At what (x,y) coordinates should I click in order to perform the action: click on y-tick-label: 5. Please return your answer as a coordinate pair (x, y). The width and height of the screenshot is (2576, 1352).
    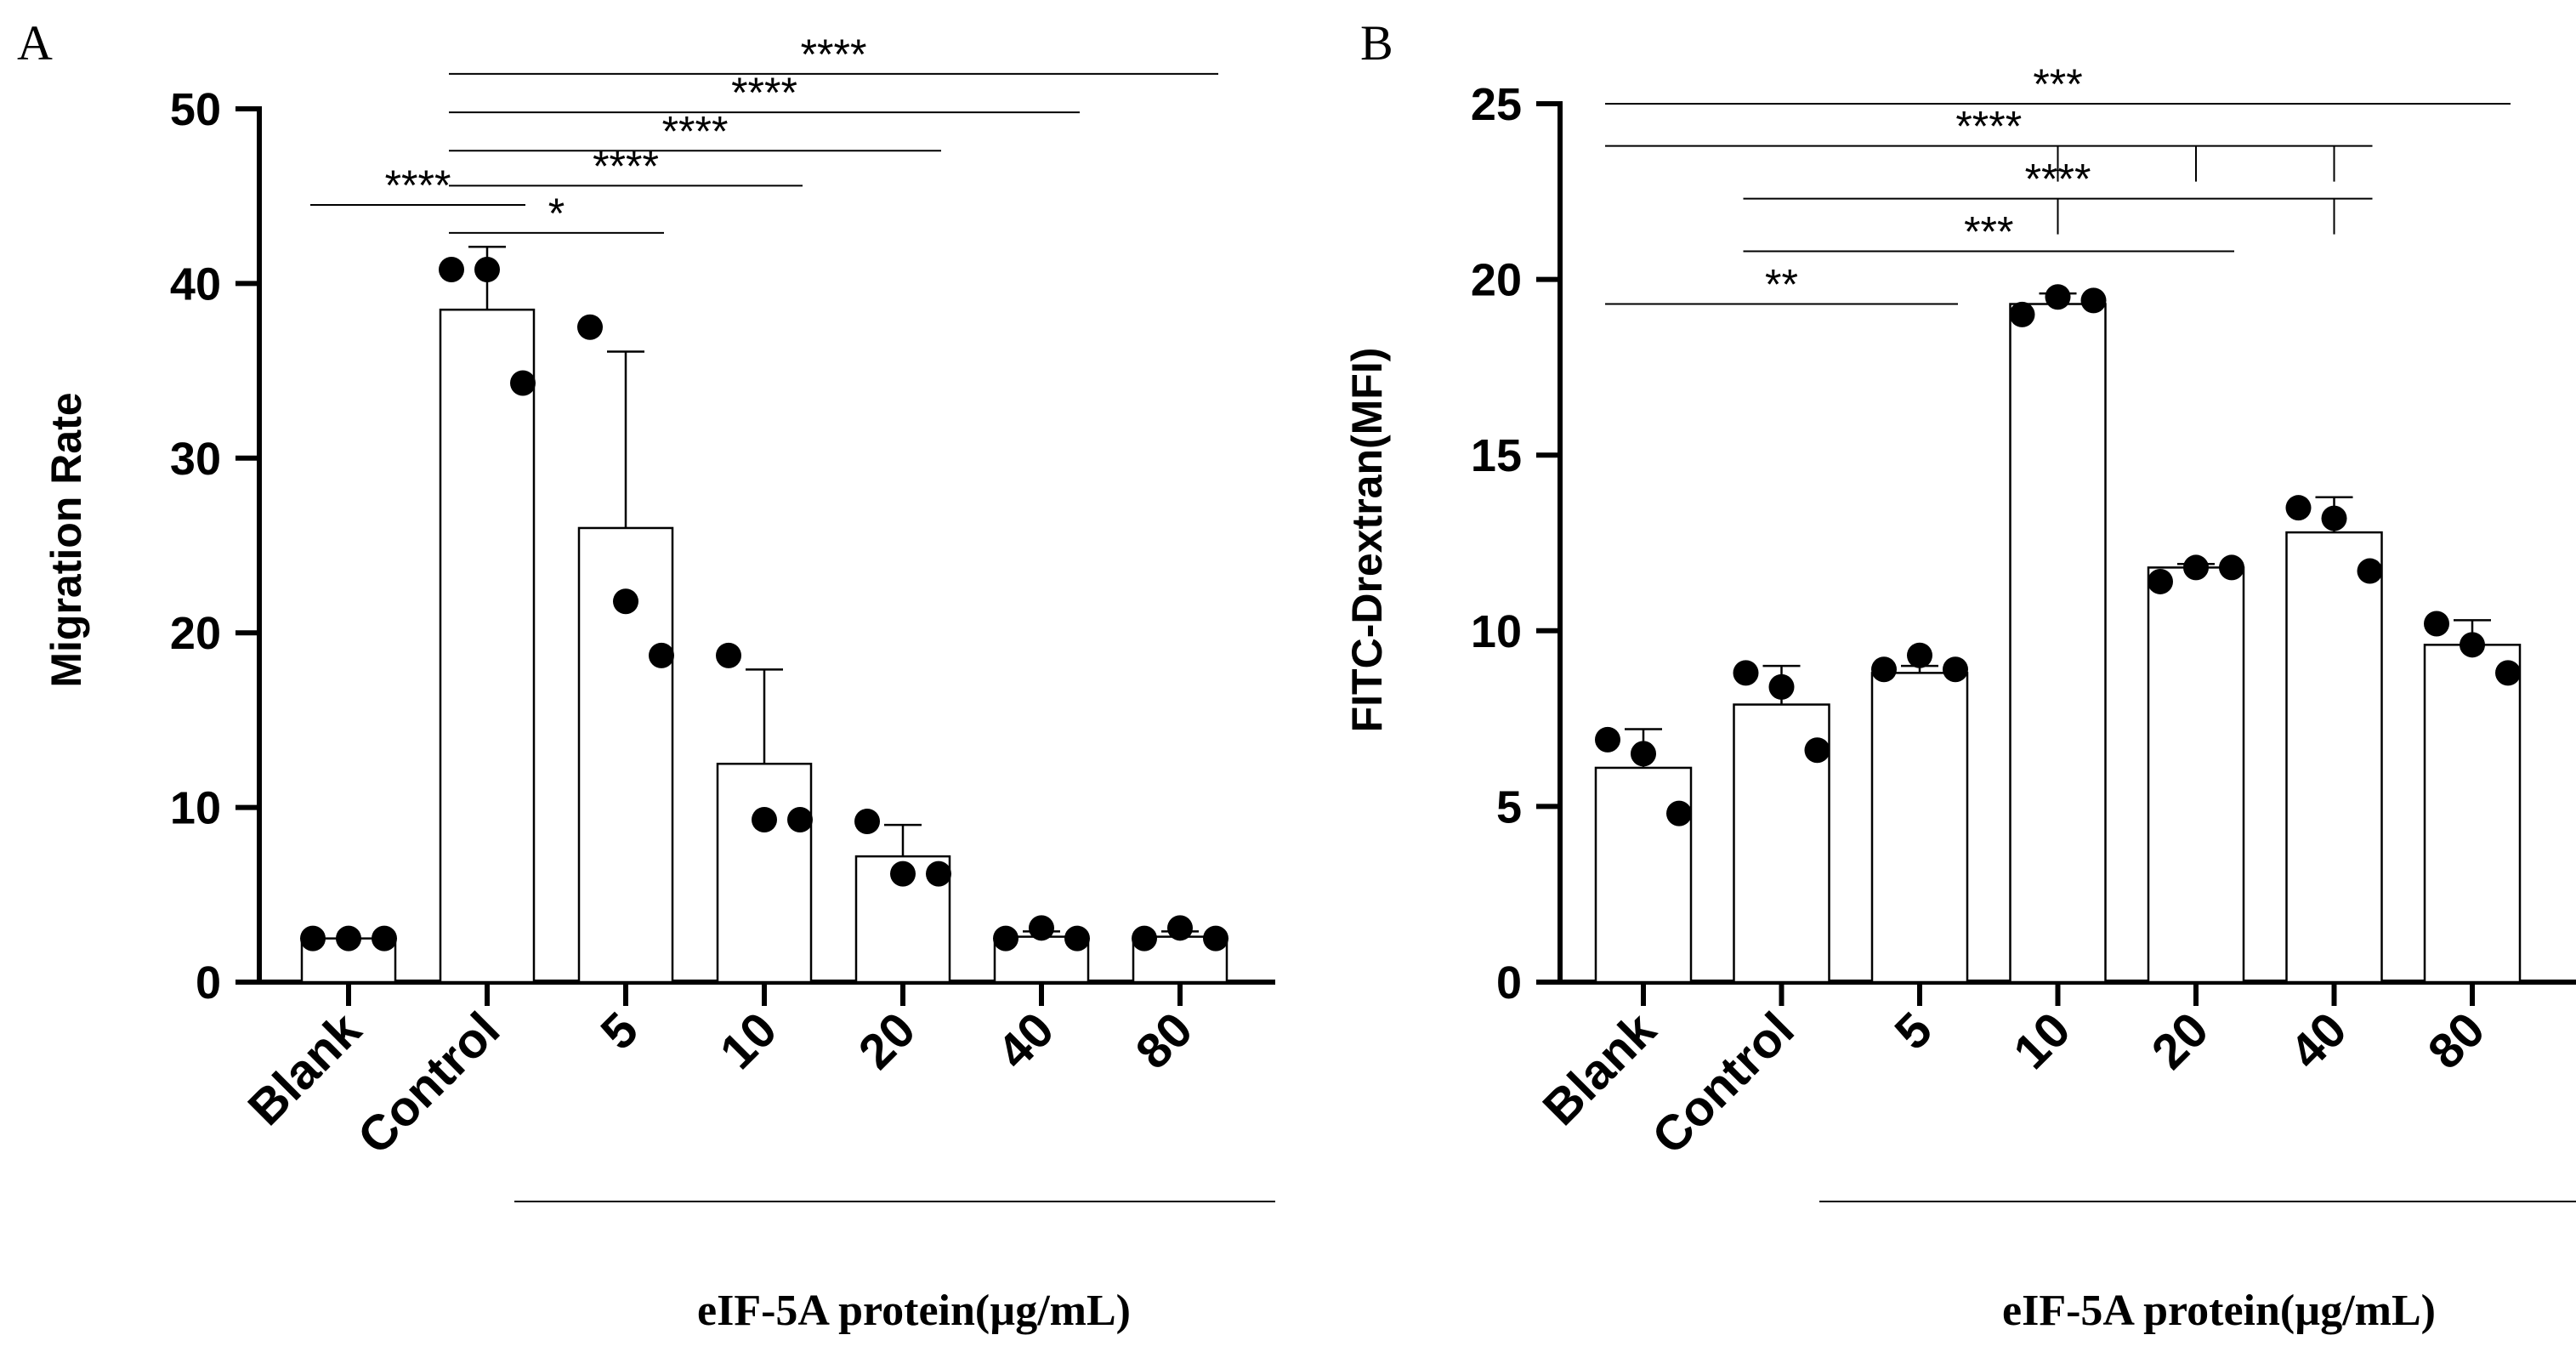
    Looking at the image, I should click on (1509, 806).